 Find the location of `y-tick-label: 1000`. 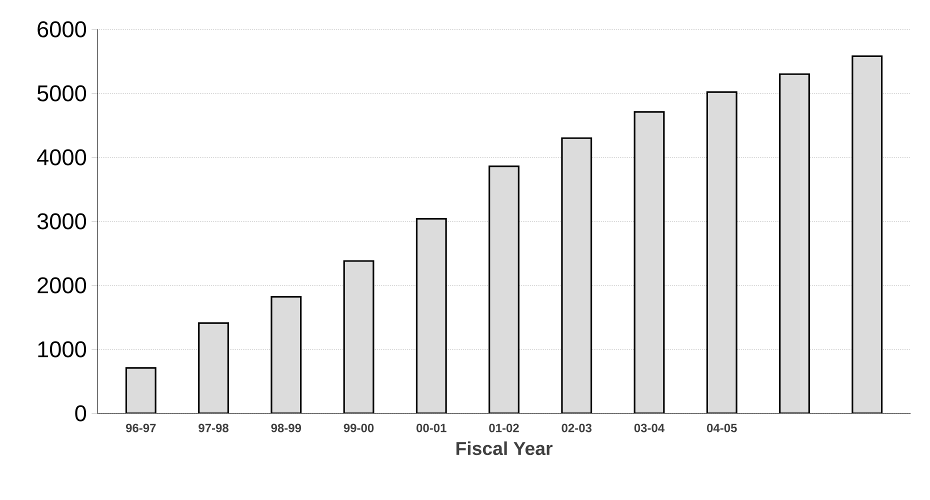

y-tick-label: 1000 is located at coordinates (62, 349).